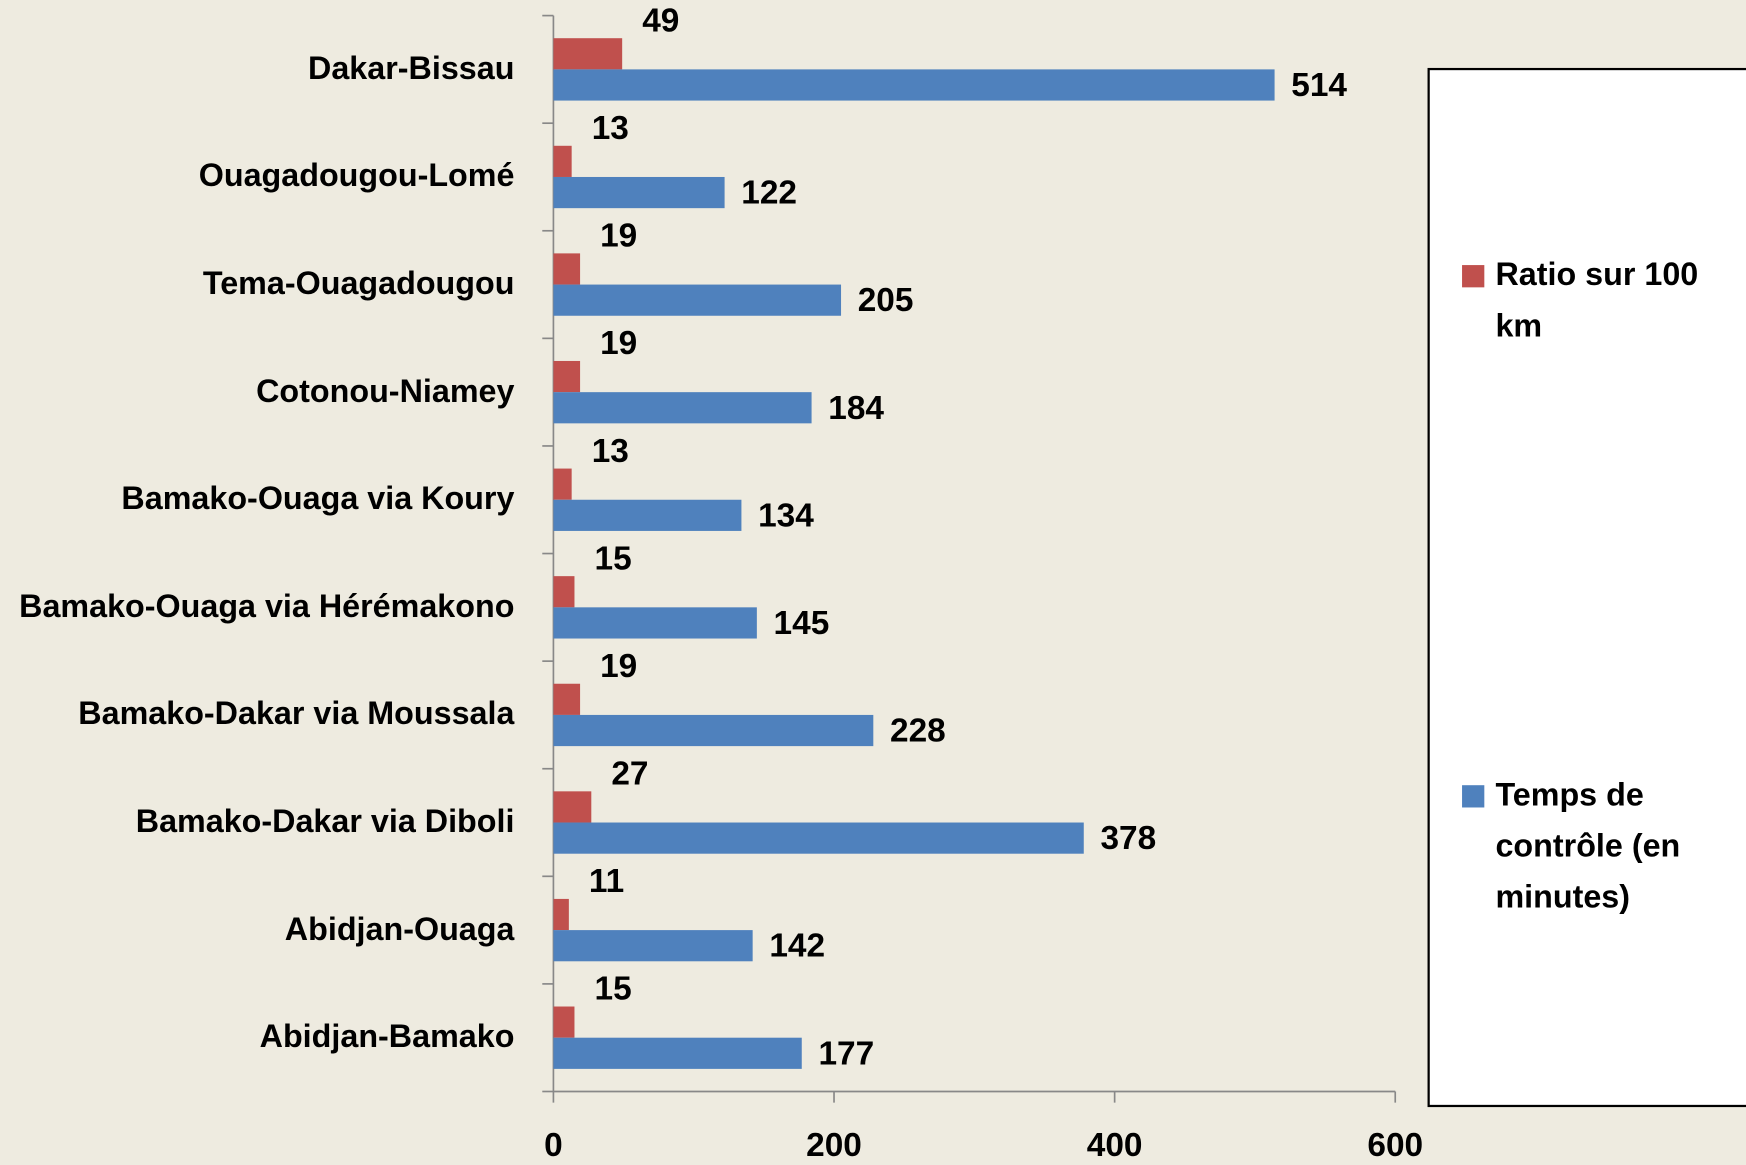 This screenshot has width=1746, height=1165. I want to click on data-label: 378, so click(1128, 838).